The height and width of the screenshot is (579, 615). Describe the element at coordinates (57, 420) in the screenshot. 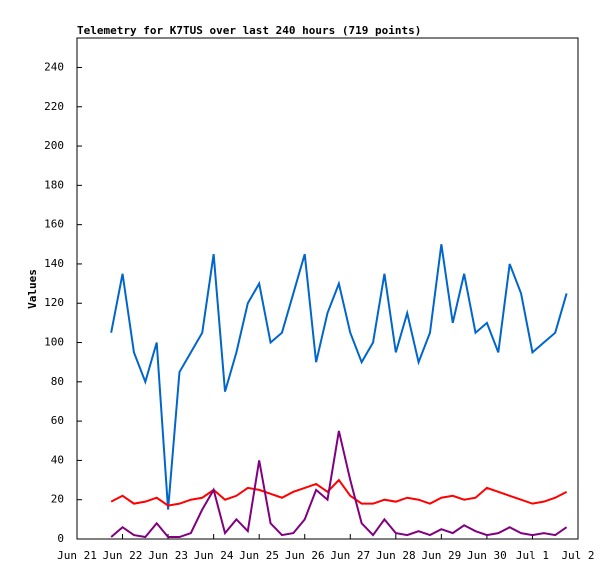

I see `y-tick-label: 60` at that location.